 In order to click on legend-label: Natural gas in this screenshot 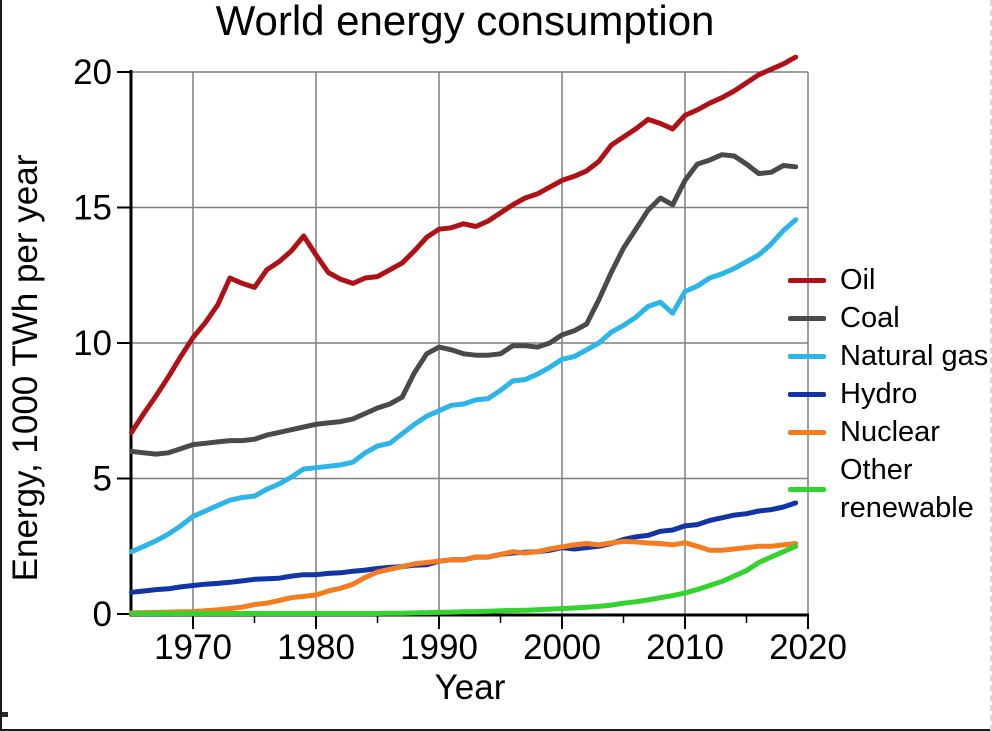, I will do `click(914, 356)`.